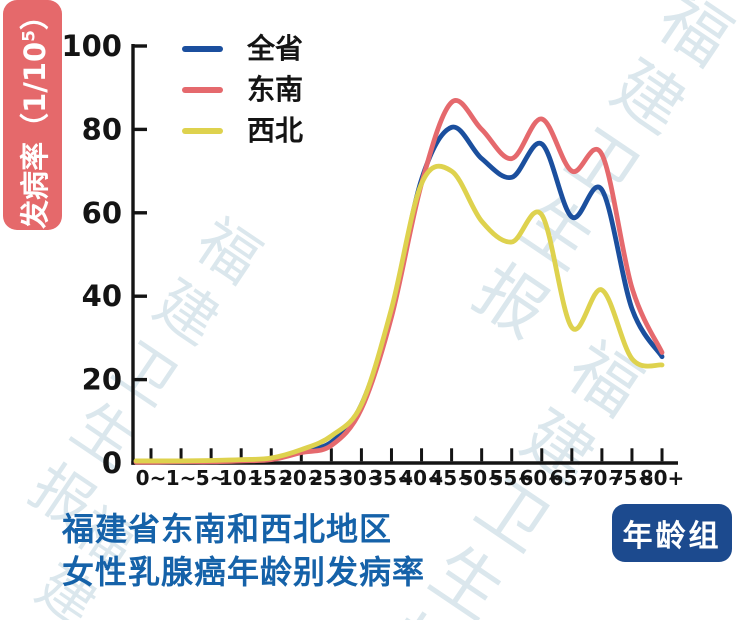 The width and height of the screenshot is (740, 620). I want to click on legend-swatch-quansheng, so click(202, 49).